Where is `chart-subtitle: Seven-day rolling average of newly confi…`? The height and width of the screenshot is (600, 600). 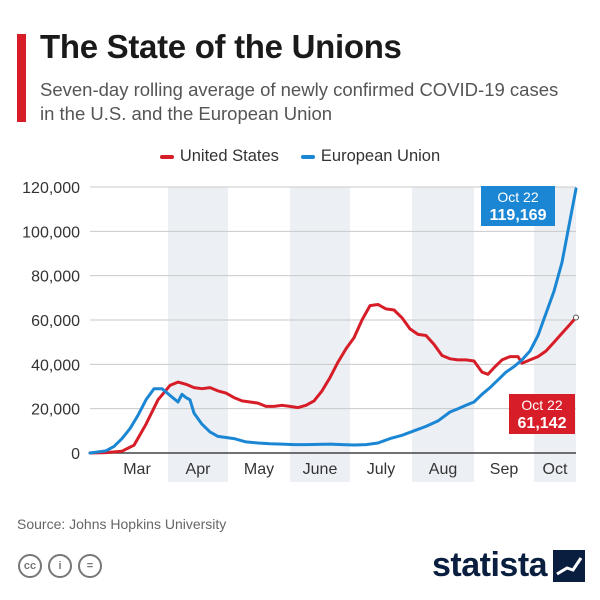 chart-subtitle: Seven-day rolling average of newly confi… is located at coordinates (299, 101).